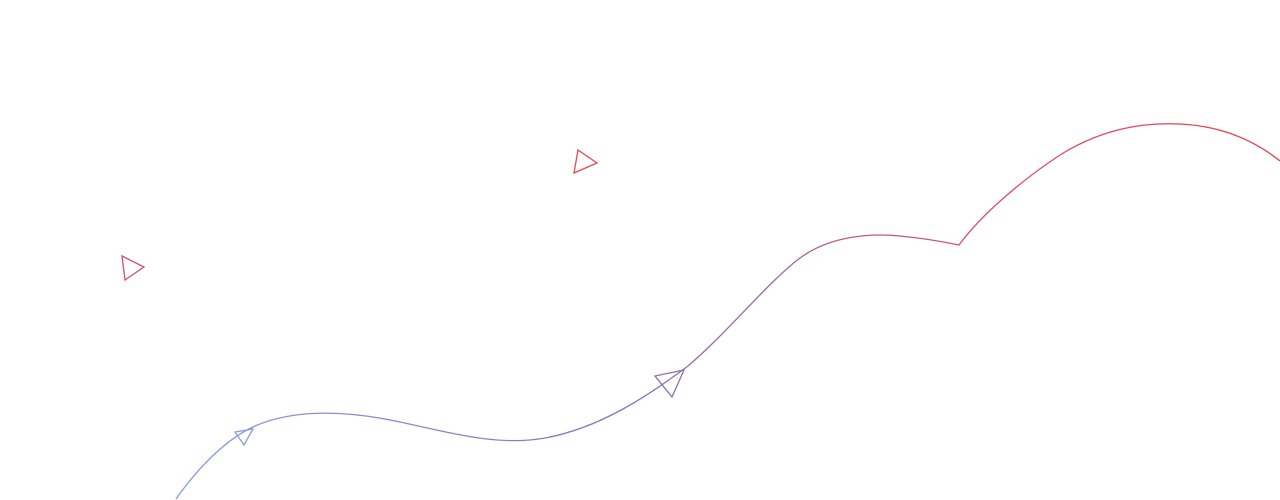 The height and width of the screenshot is (500, 1280). I want to click on arrow-small, so click(244, 437).